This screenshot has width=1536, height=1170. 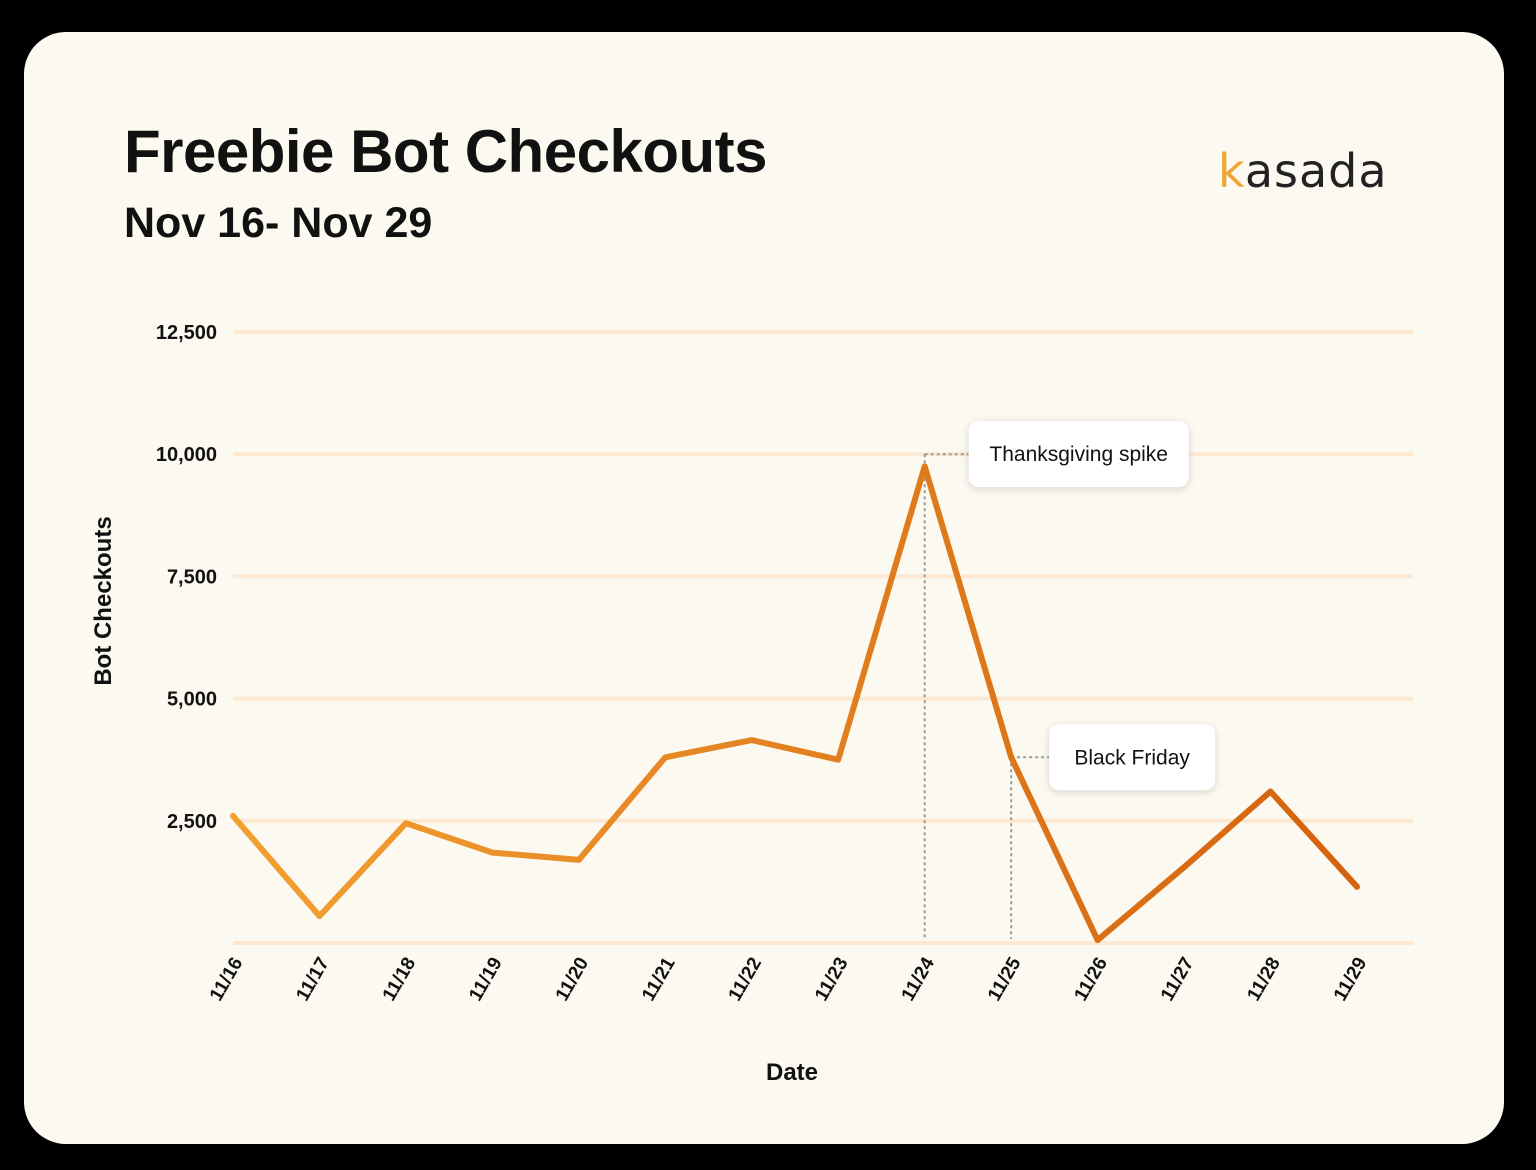 I want to click on annotation-leaders, so click(x=986, y=696).